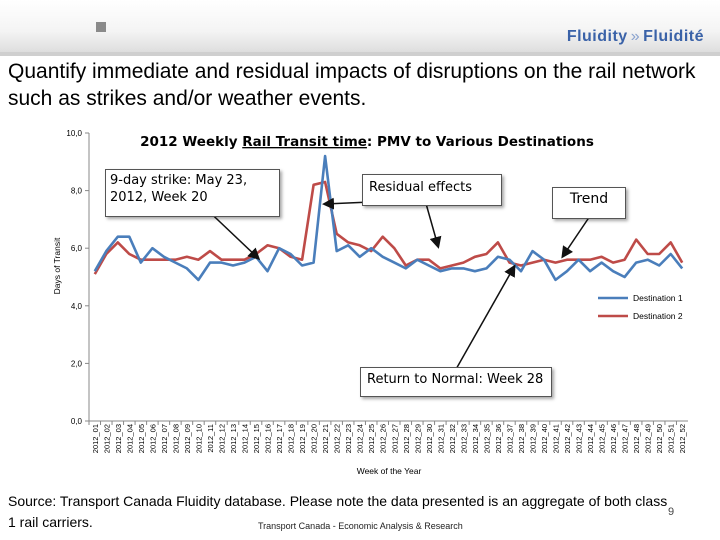 Image resolution: width=720 pixels, height=540 pixels. What do you see at coordinates (360, 54) in the screenshot?
I see `header-divider` at bounding box center [360, 54].